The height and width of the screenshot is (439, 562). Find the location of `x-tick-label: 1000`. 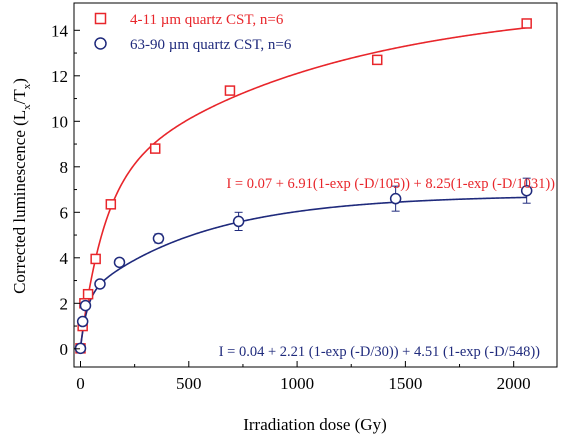

x-tick-label: 1000 is located at coordinates (297, 383).